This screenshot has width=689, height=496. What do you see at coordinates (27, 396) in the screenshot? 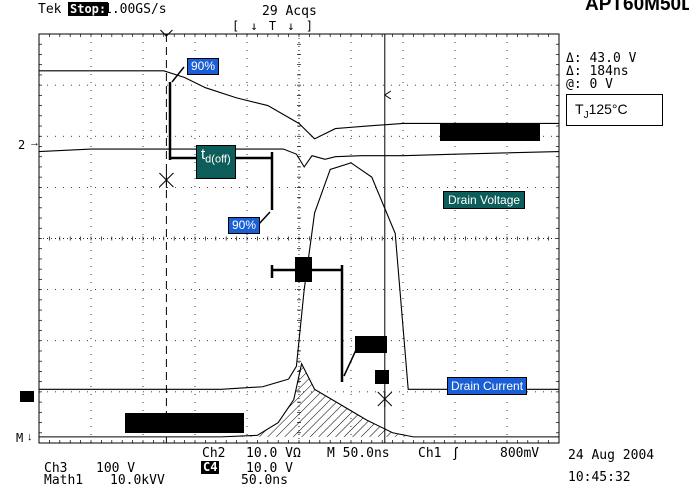
I see `ch4-ground-marker` at bounding box center [27, 396].